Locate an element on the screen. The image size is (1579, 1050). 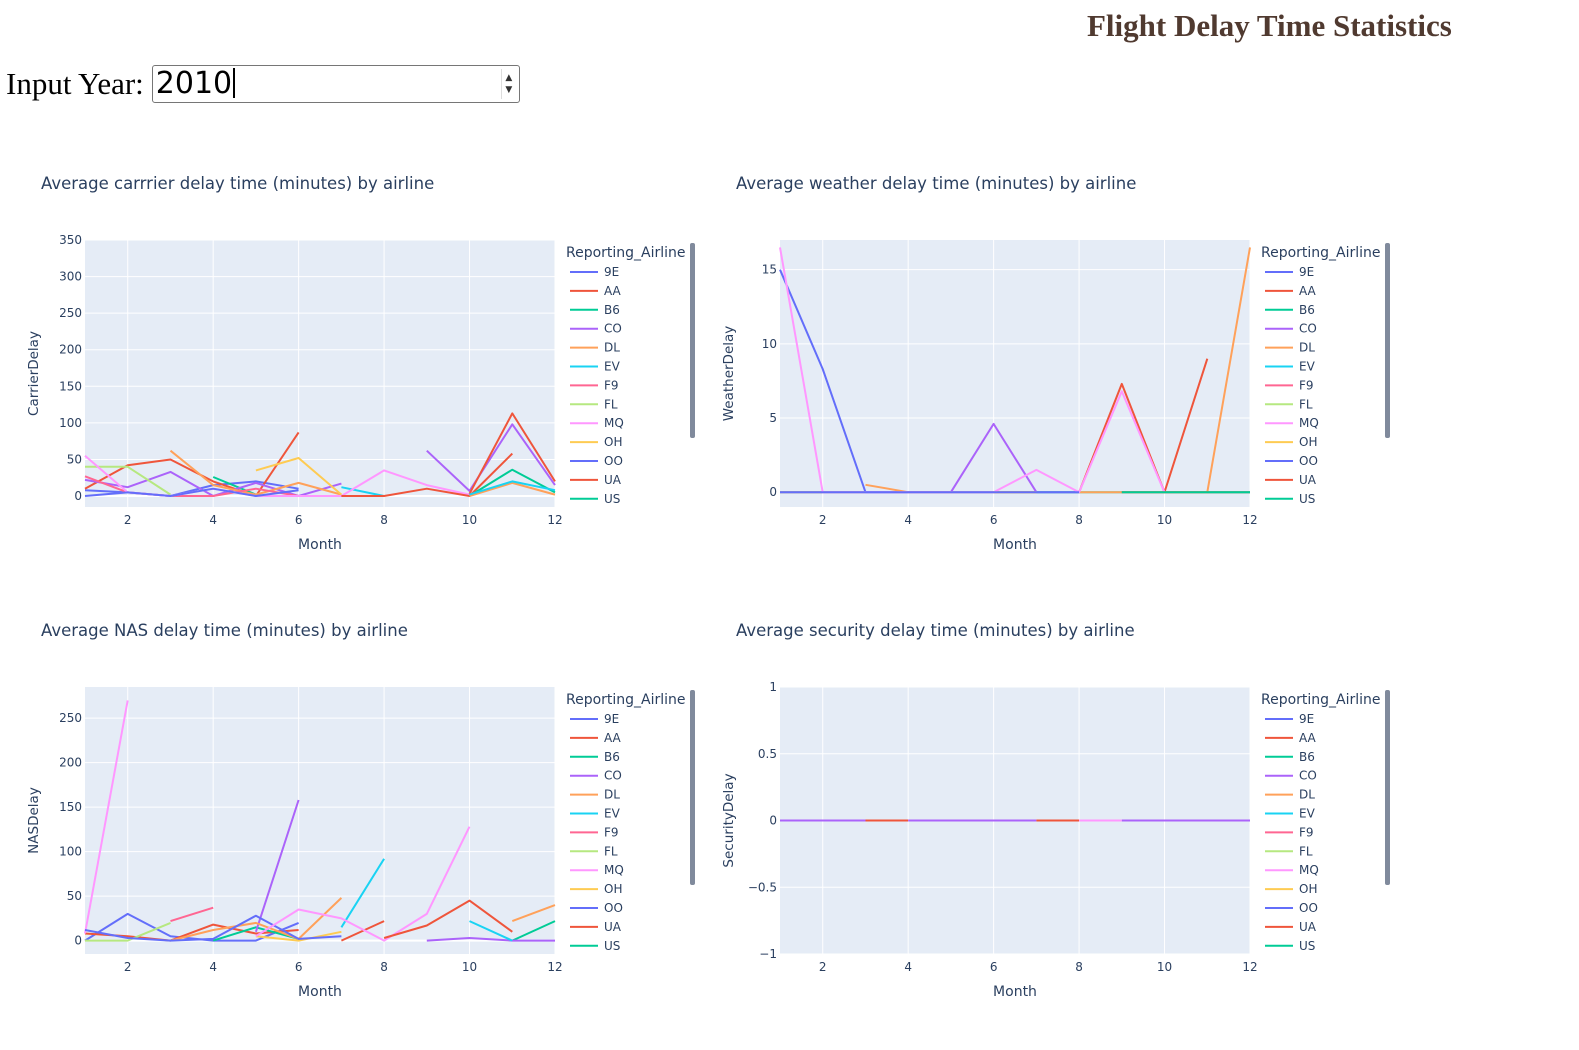
x-tick-label: 12 is located at coordinates (554, 967).